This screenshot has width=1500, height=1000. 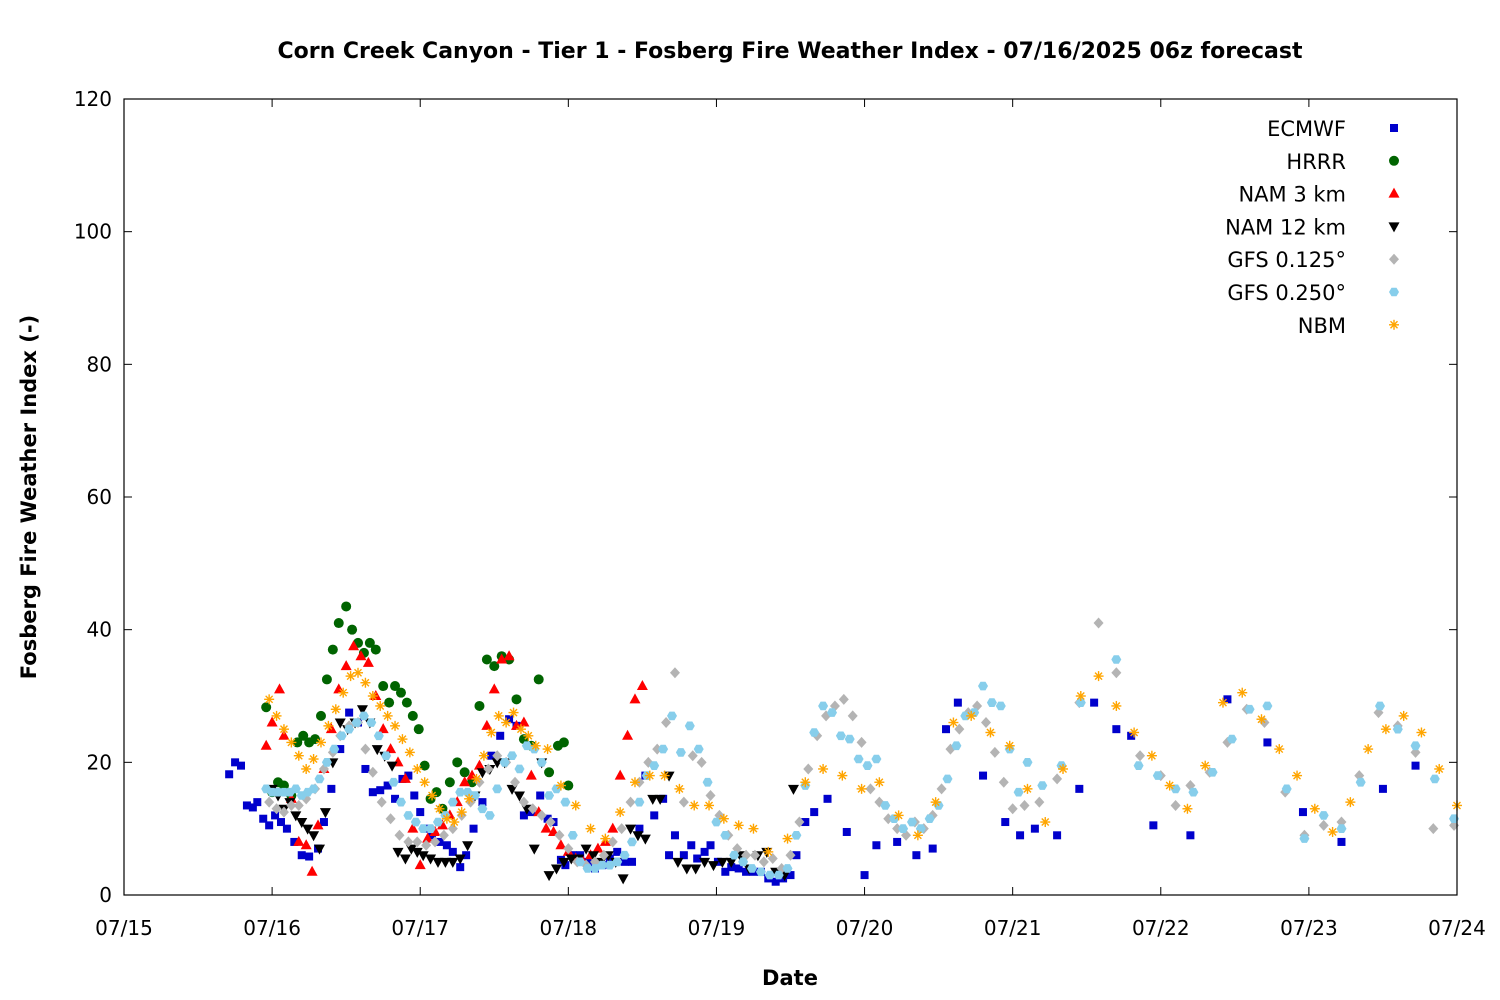 I want to click on y-tick-label: 0, so click(x=105, y=895).